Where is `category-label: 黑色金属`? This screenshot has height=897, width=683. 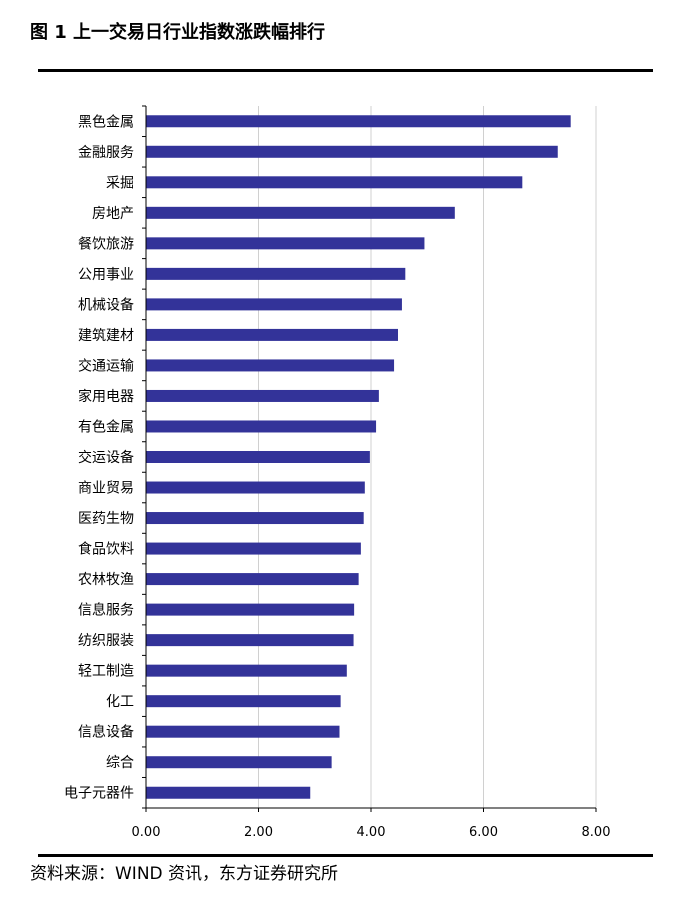 category-label: 黑色金属 is located at coordinates (106, 121).